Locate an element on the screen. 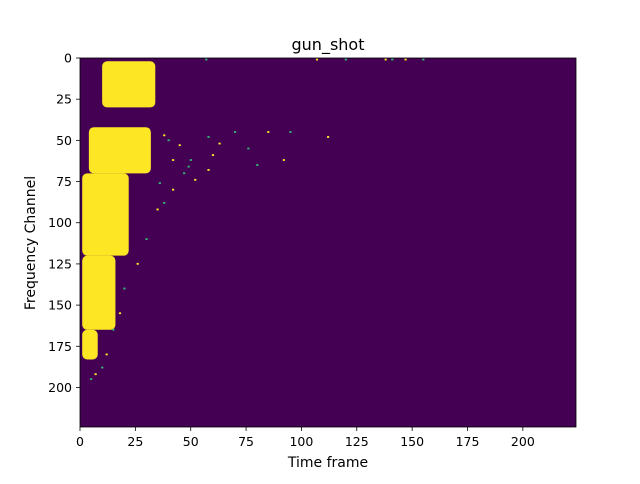 This screenshot has width=640, height=484. x-tick-label: 125 is located at coordinates (357, 441).